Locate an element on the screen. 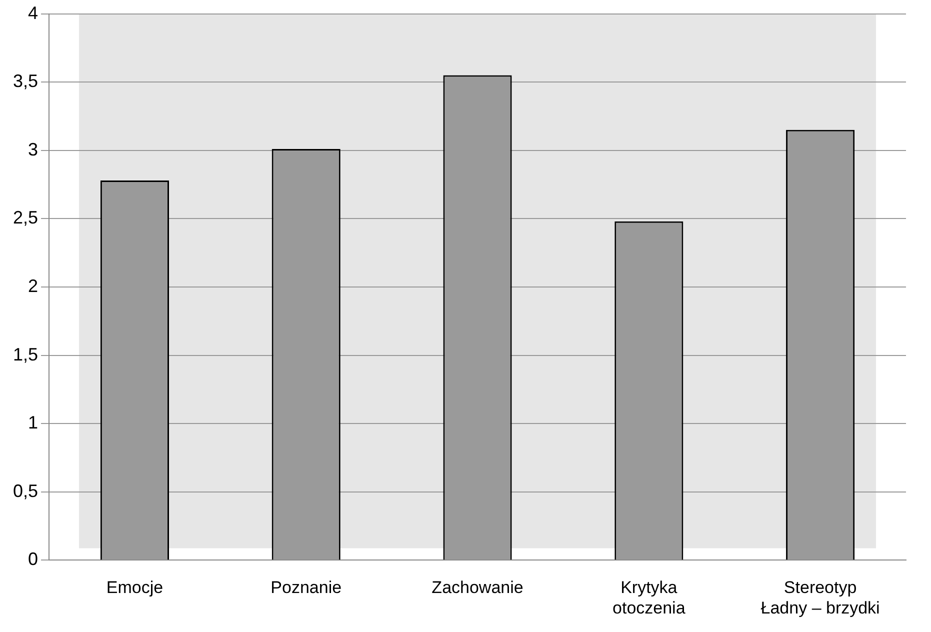  y-tick-label: 2 is located at coordinates (33, 286).